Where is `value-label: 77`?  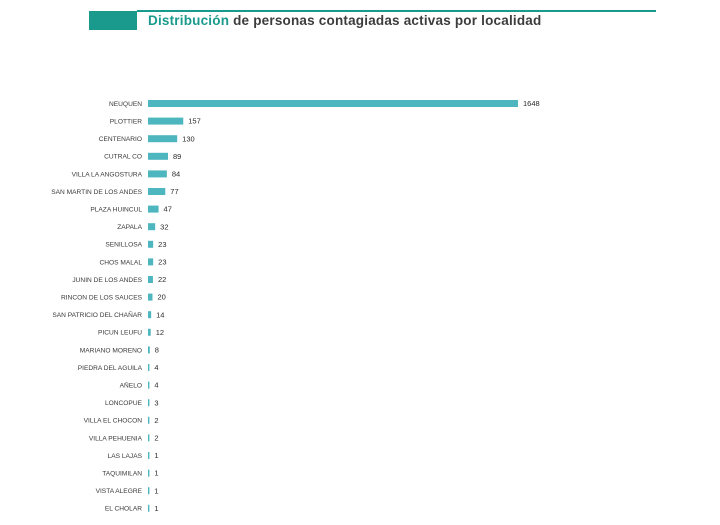
value-label: 77 is located at coordinates (174, 191).